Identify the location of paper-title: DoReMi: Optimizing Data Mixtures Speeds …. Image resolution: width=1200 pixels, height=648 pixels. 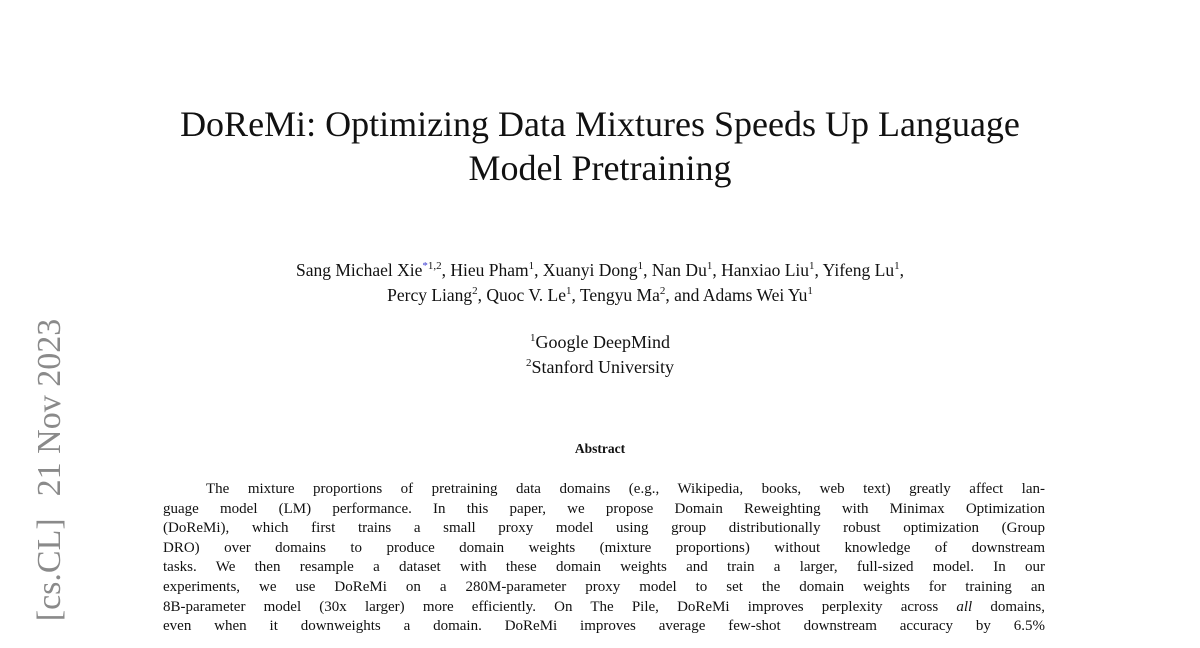
(600, 146).